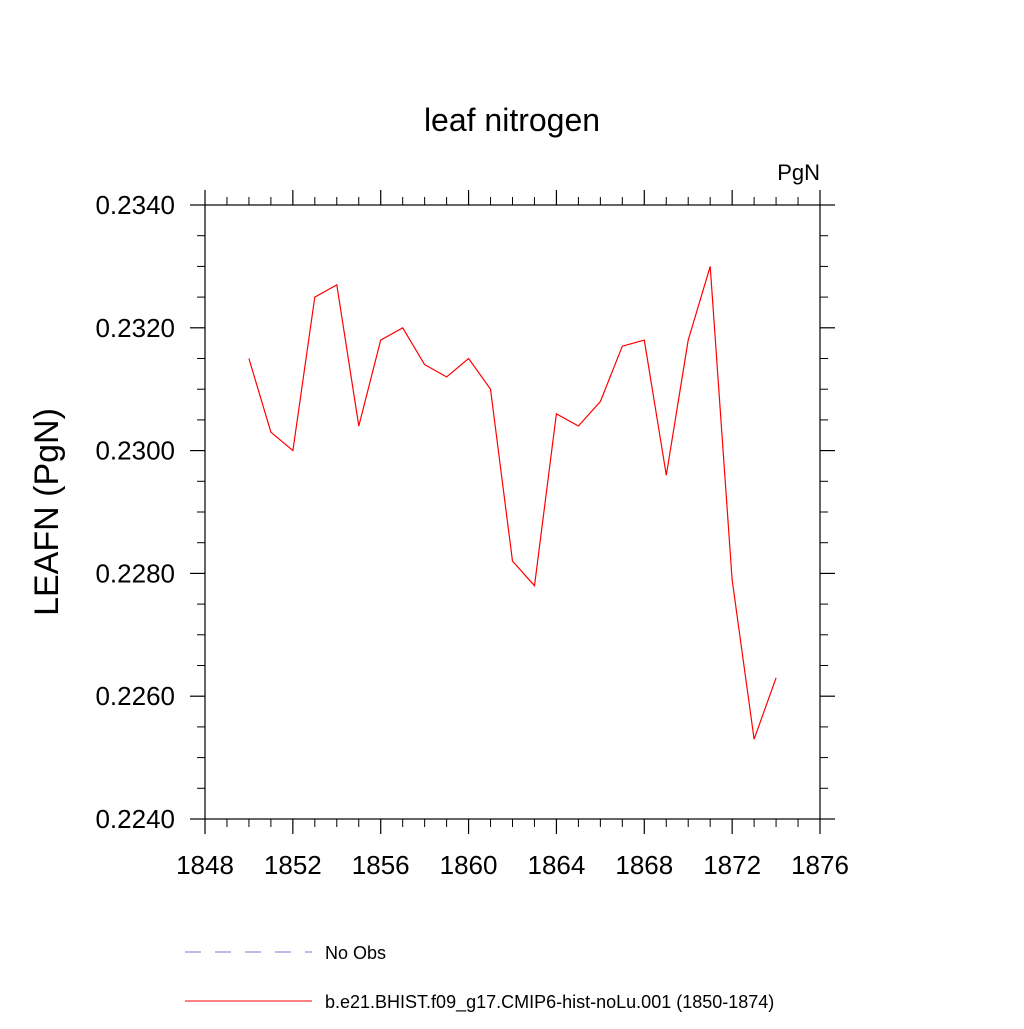  Describe the element at coordinates (512, 120) in the screenshot. I see `chart-title: leaf nitrogen` at that location.